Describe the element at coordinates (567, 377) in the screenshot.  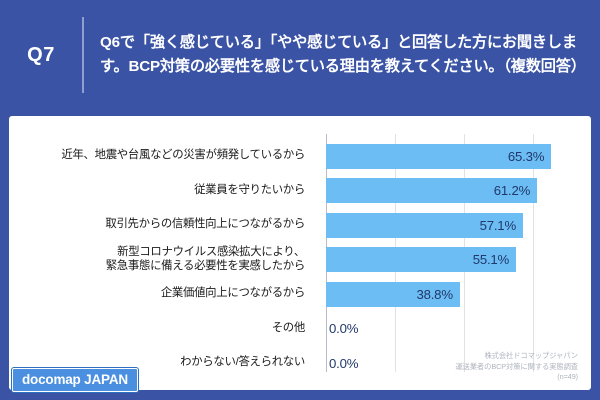
I see `source-line-3: (n=49)` at that location.